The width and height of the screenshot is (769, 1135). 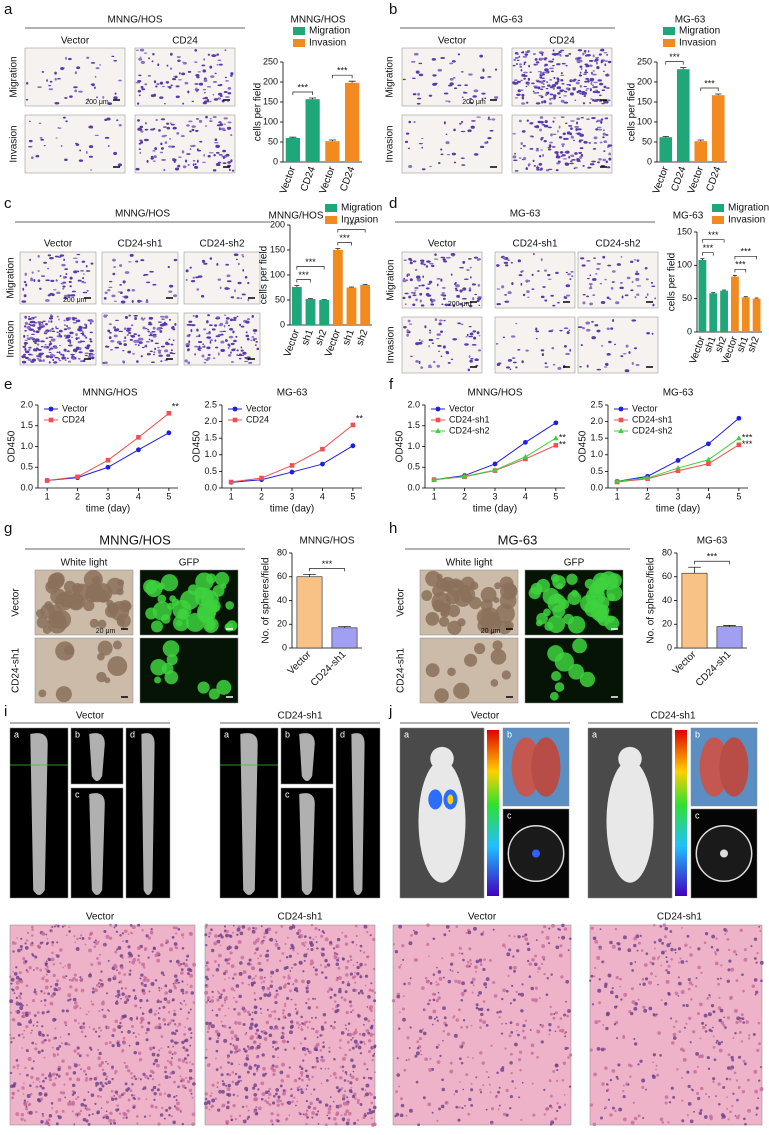 What do you see at coordinates (450, 799) in the screenshot?
I see `signal-core` at bounding box center [450, 799].